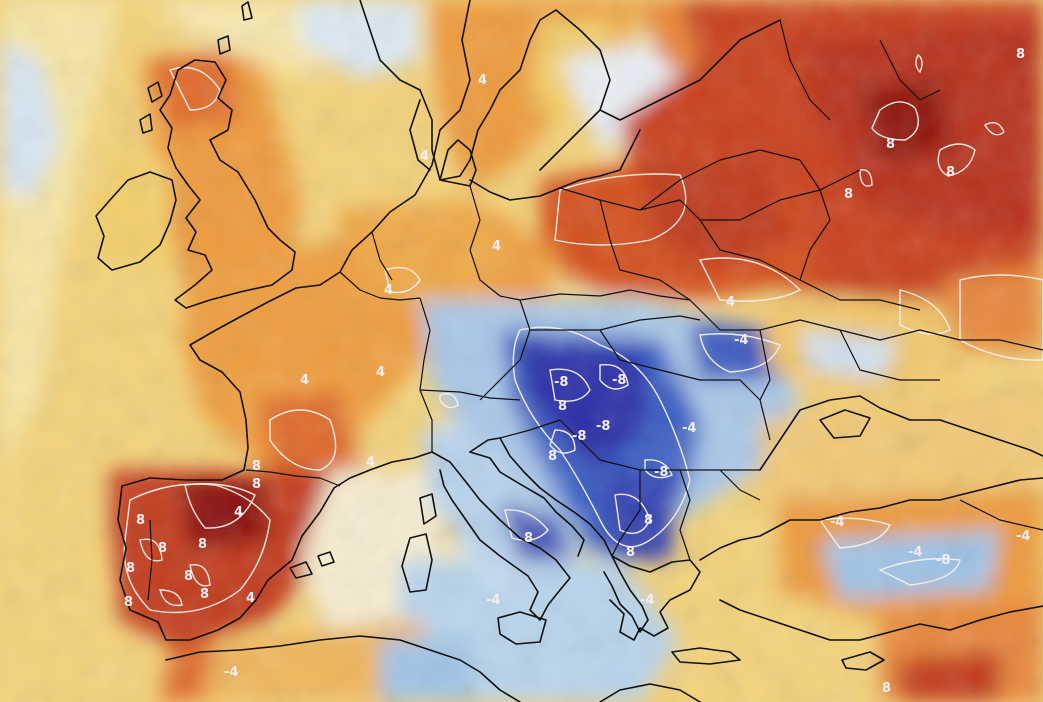 The width and height of the screenshot is (1043, 702). Describe the element at coordinates (428, 509) in the screenshot. I see `coast-corsica` at that location.